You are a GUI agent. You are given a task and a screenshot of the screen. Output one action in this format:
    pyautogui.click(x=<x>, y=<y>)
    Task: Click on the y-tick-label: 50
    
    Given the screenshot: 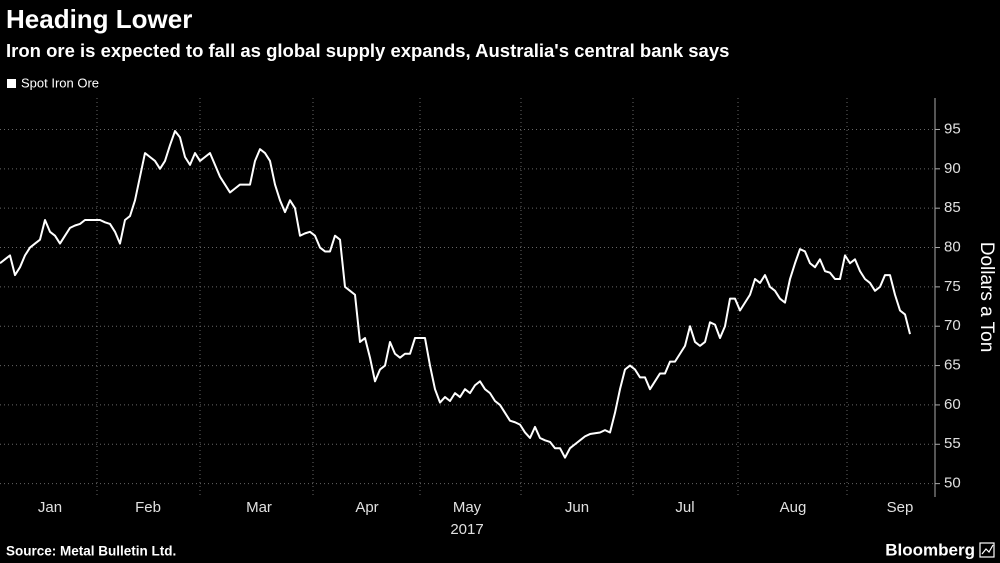 What is the action you would take?
    pyautogui.click(x=952, y=483)
    